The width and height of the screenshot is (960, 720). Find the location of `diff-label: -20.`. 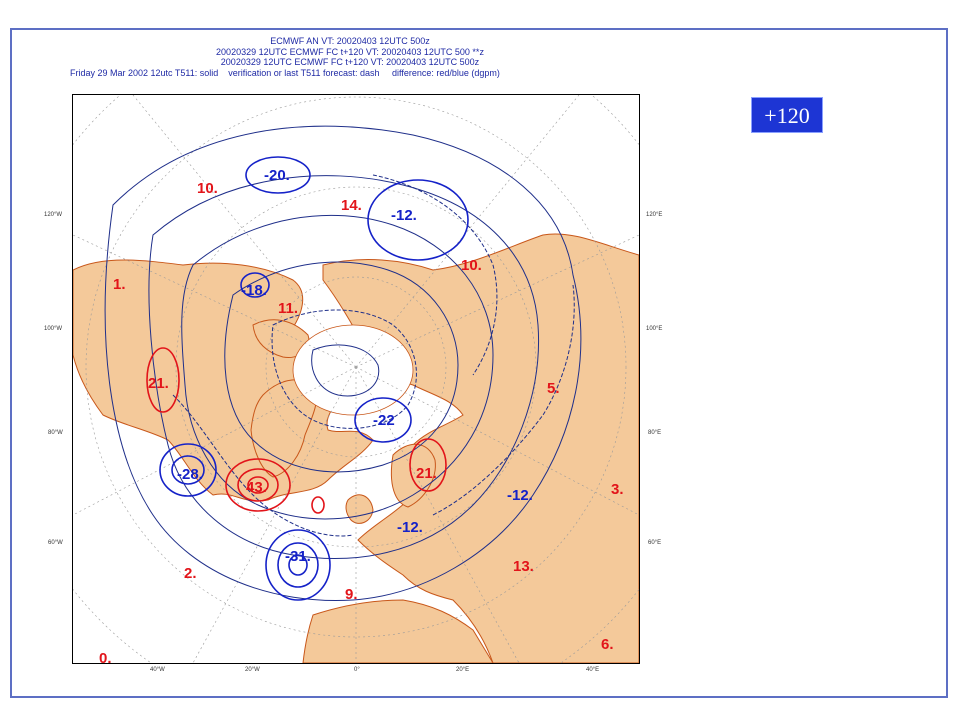

diff-label: -20. is located at coordinates (277, 175).